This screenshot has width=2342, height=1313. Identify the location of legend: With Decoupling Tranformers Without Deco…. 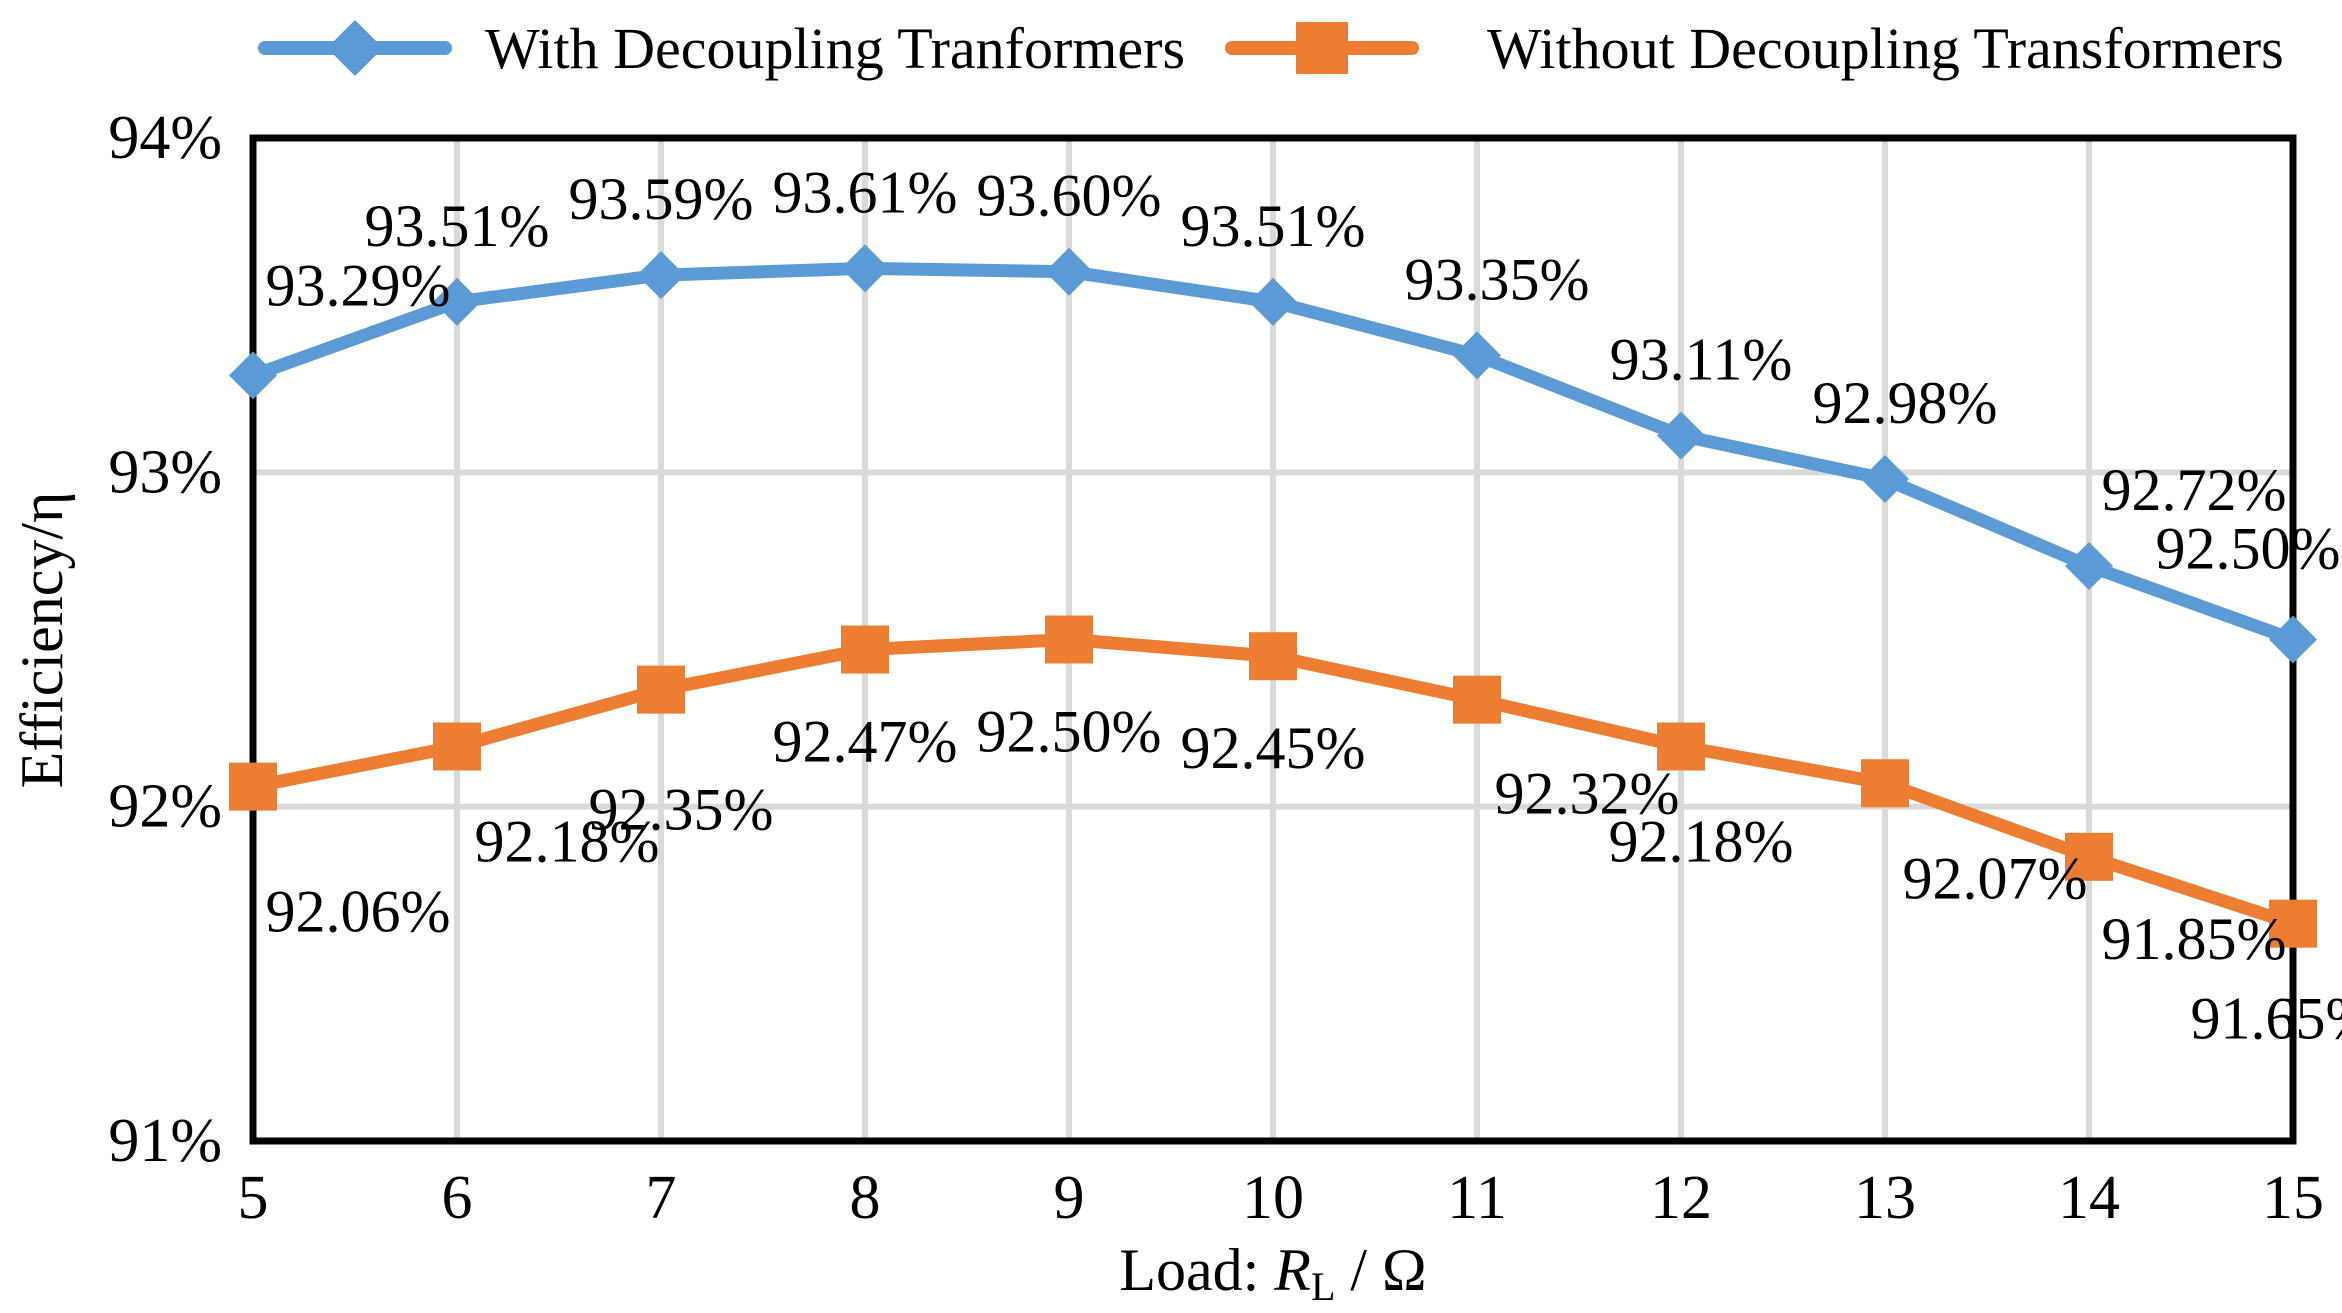
(1271, 48).